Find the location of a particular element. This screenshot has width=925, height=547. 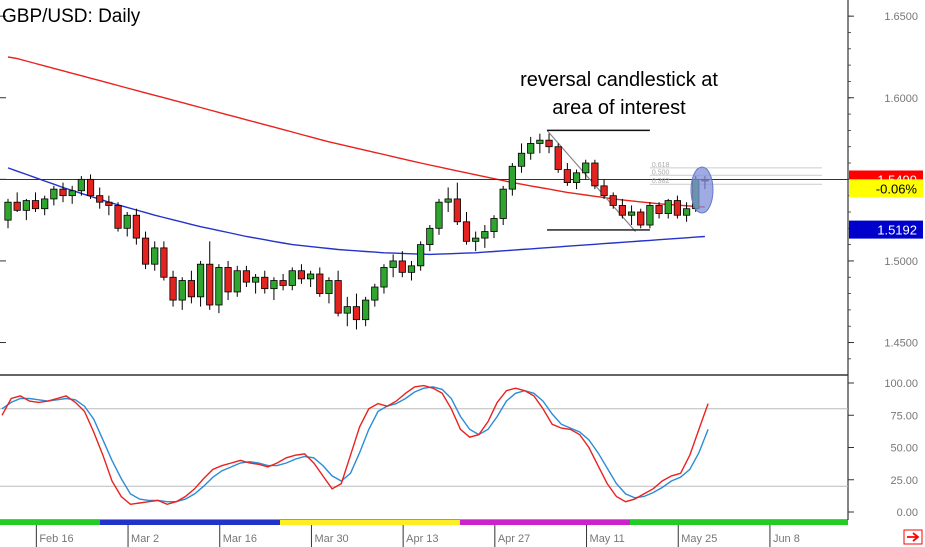

sma-blue-line is located at coordinates (356, 211).